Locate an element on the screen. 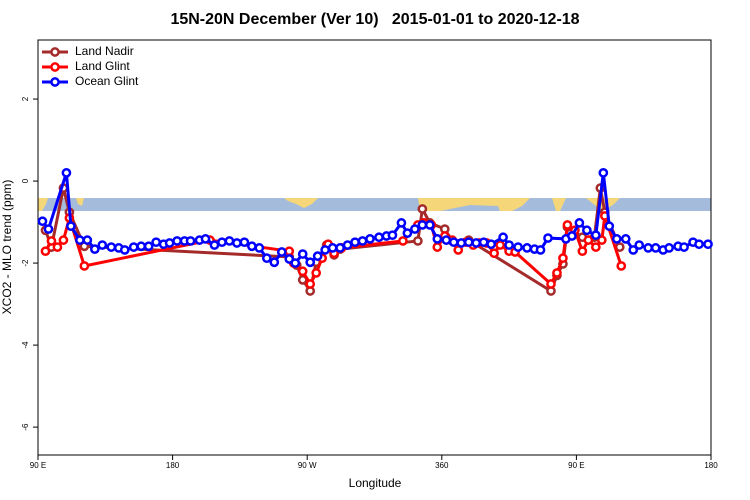 The width and height of the screenshot is (750, 500). y-tick-label: -2 is located at coordinates (25, 263).